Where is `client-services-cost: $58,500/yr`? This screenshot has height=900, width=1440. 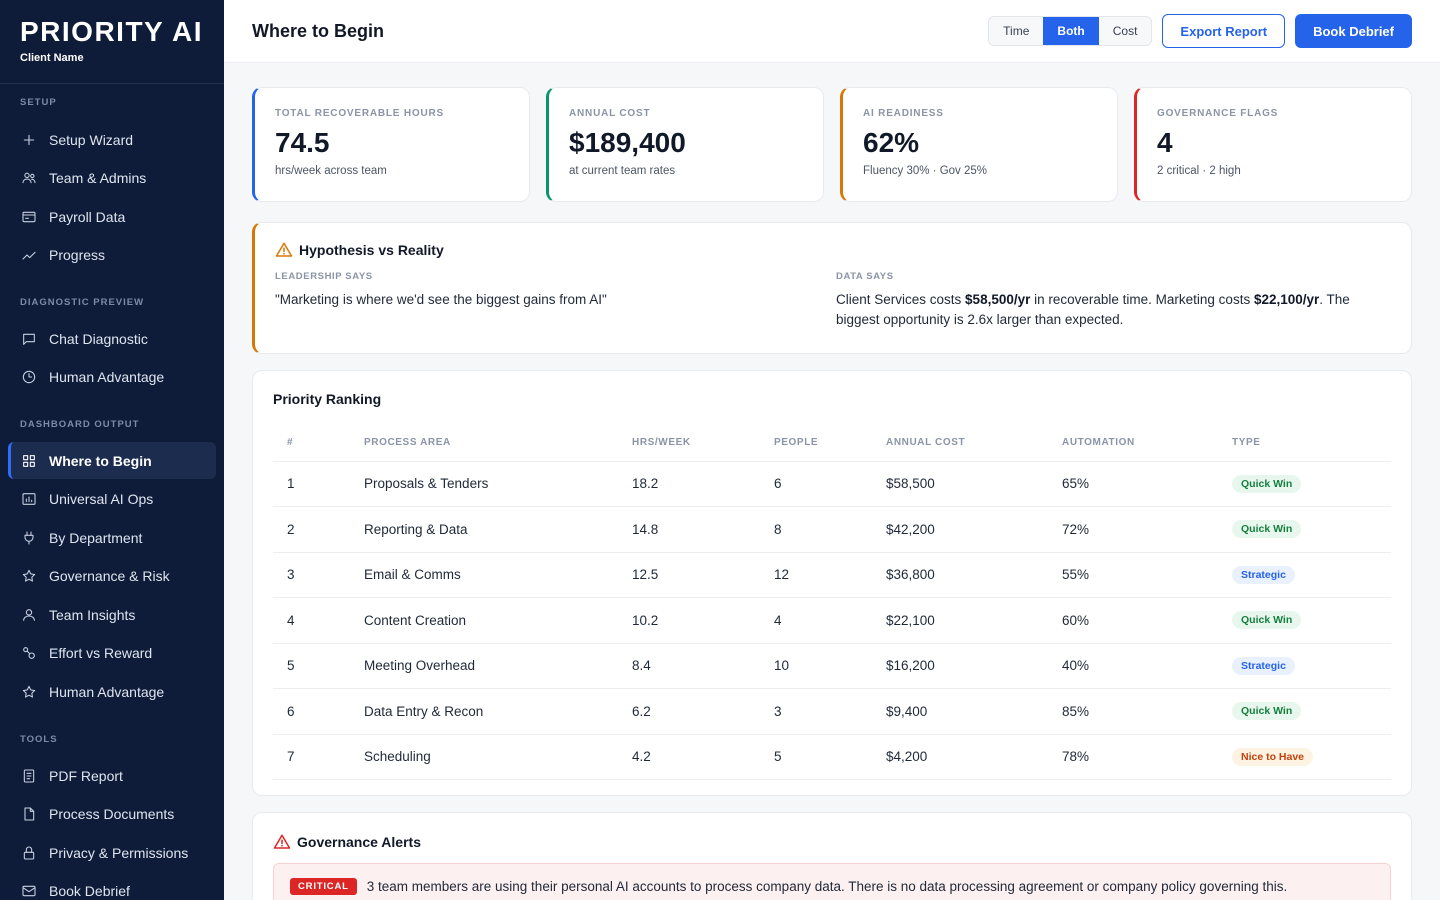
client-services-cost: $58,500/yr is located at coordinates (998, 299).